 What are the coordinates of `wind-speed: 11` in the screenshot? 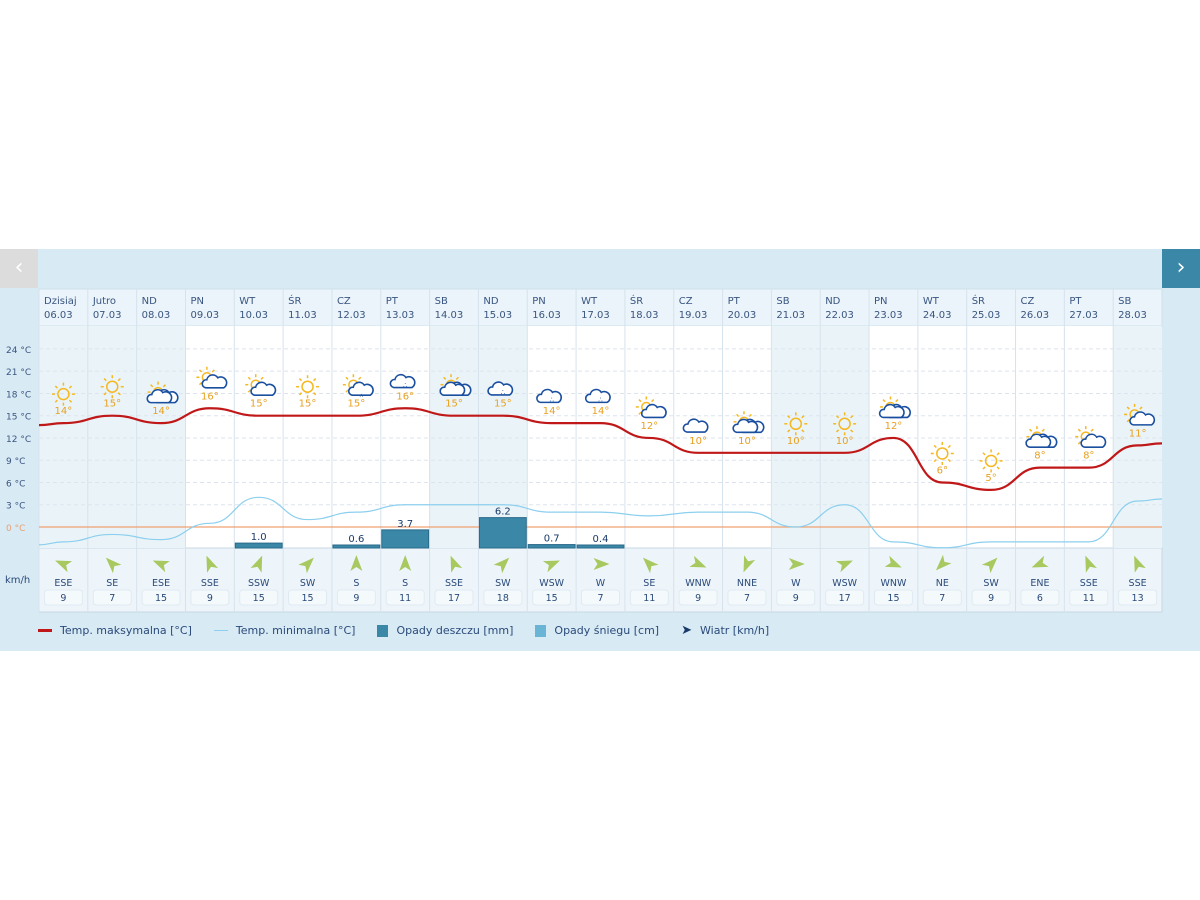 It's located at (649, 598).